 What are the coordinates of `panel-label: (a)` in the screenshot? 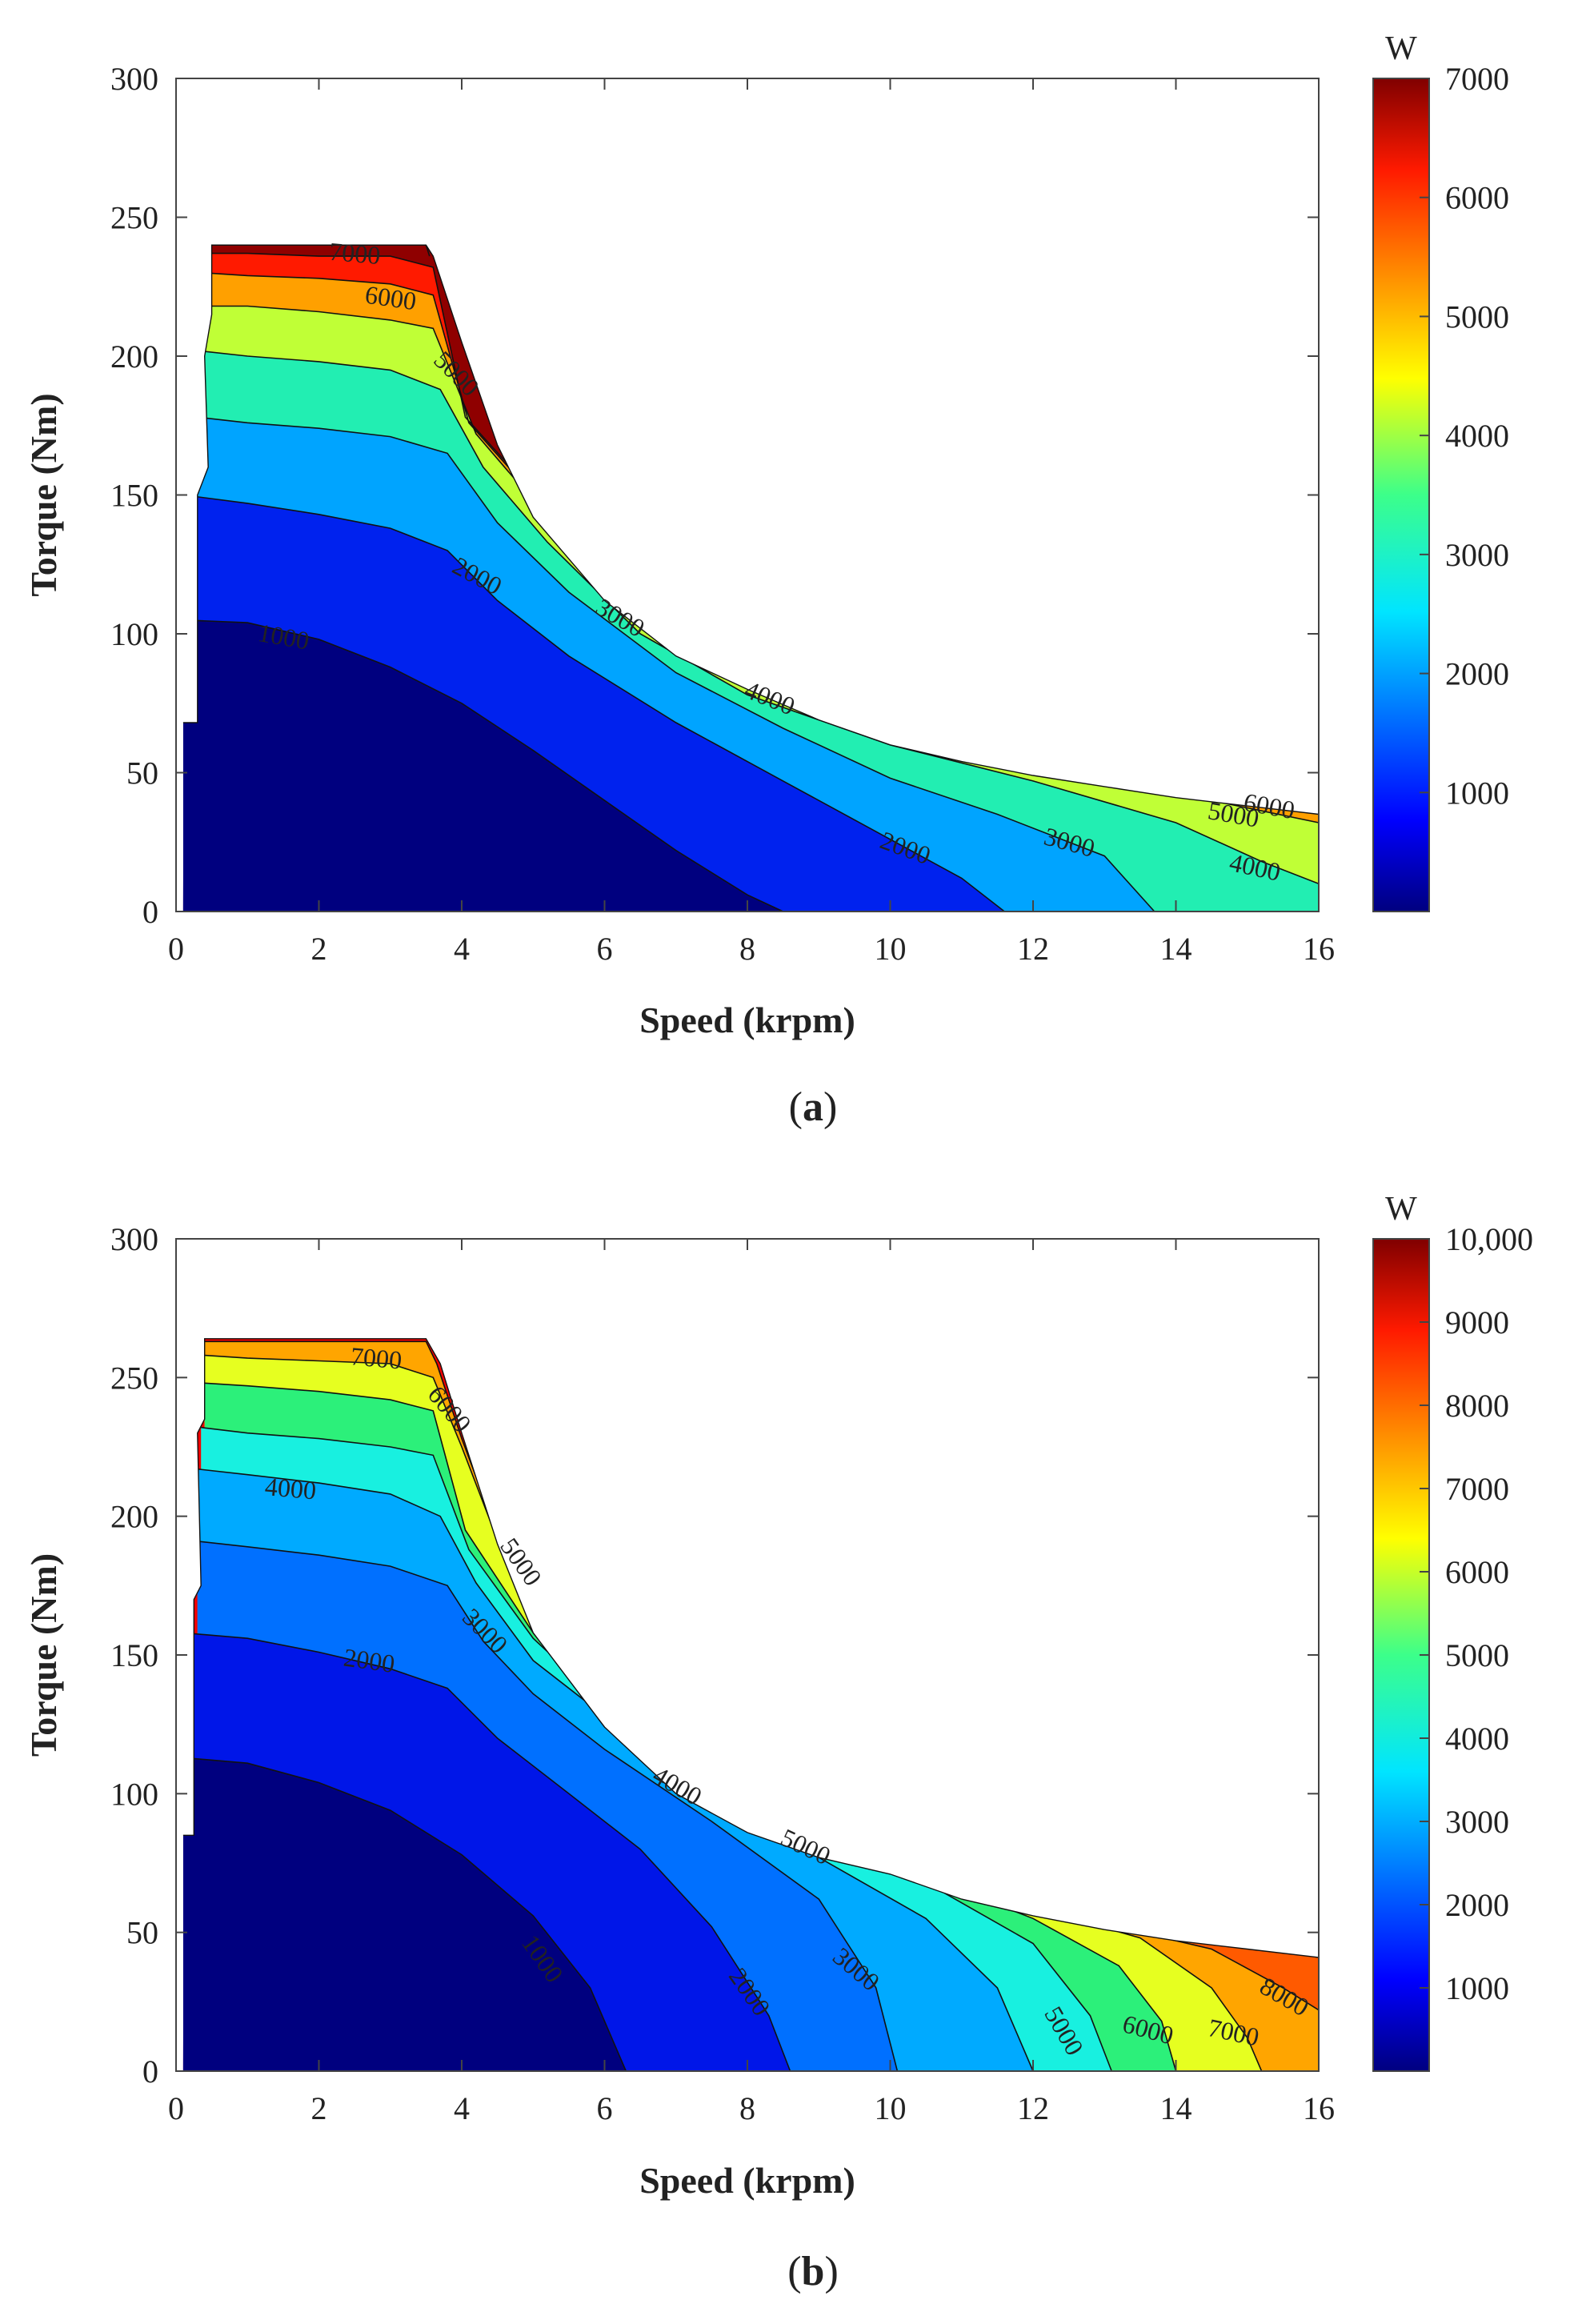 It's located at (813, 1107).